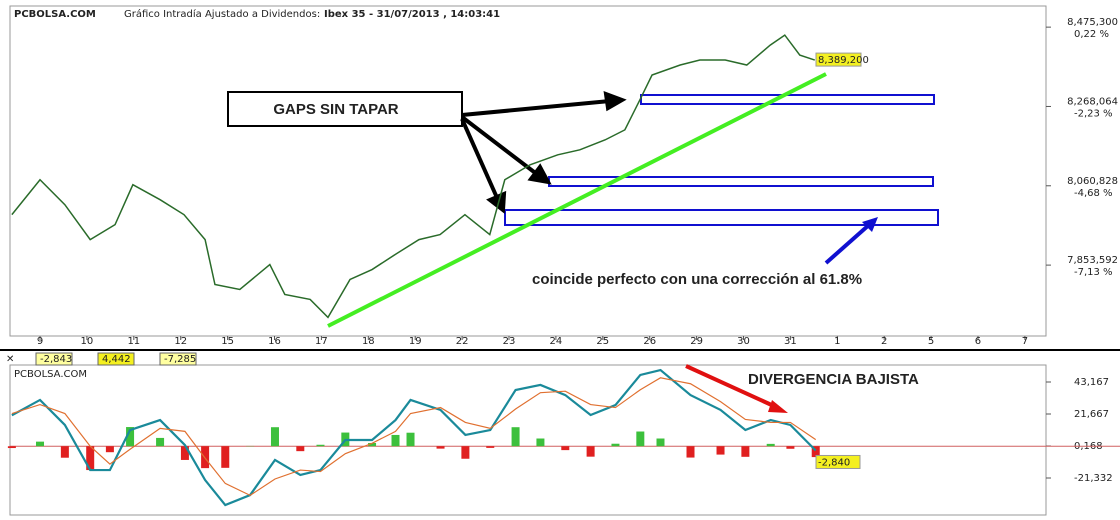 The width and height of the screenshot is (1120, 520). What do you see at coordinates (1025, 341) in the screenshot?
I see `x-tick-label: 7` at bounding box center [1025, 341].